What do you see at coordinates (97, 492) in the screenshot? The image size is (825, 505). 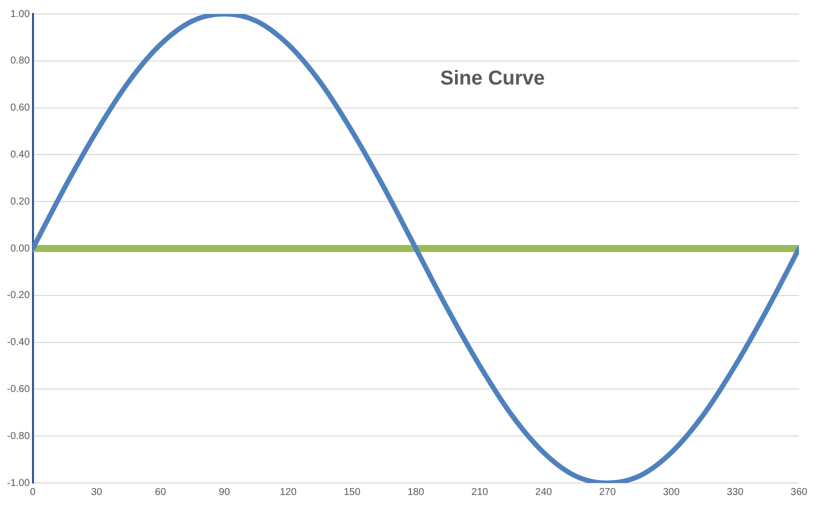 I see `x-tick-label: 30` at bounding box center [97, 492].